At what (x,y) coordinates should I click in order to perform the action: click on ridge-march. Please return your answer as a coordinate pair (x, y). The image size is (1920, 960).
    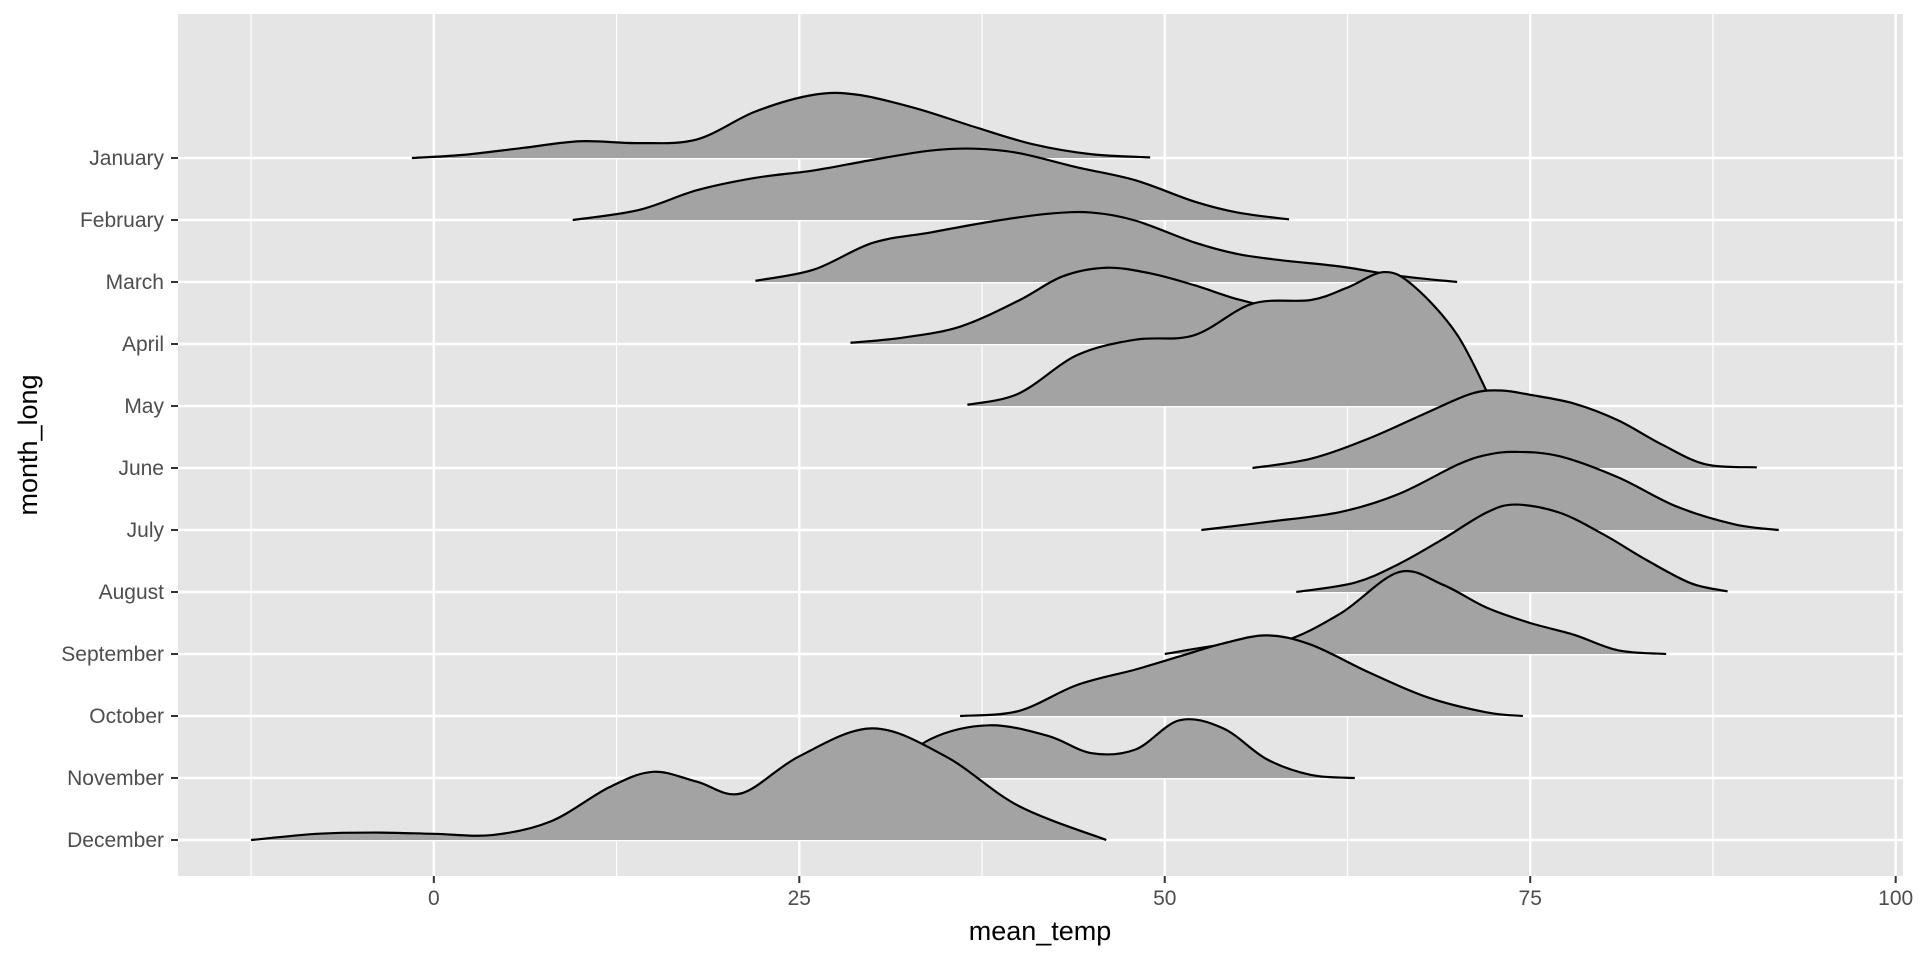
    Looking at the image, I should click on (1106, 247).